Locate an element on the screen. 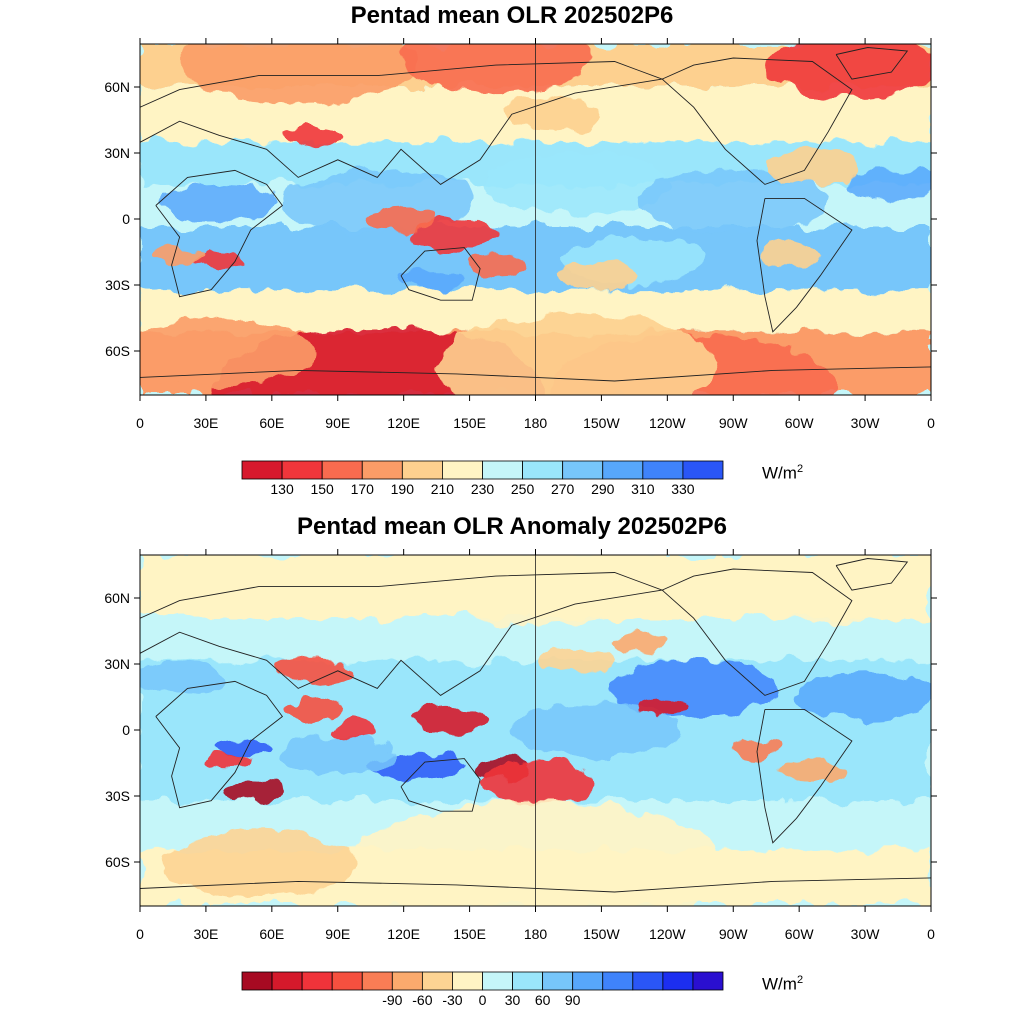  colorbar-label: 90 is located at coordinates (572, 1000).